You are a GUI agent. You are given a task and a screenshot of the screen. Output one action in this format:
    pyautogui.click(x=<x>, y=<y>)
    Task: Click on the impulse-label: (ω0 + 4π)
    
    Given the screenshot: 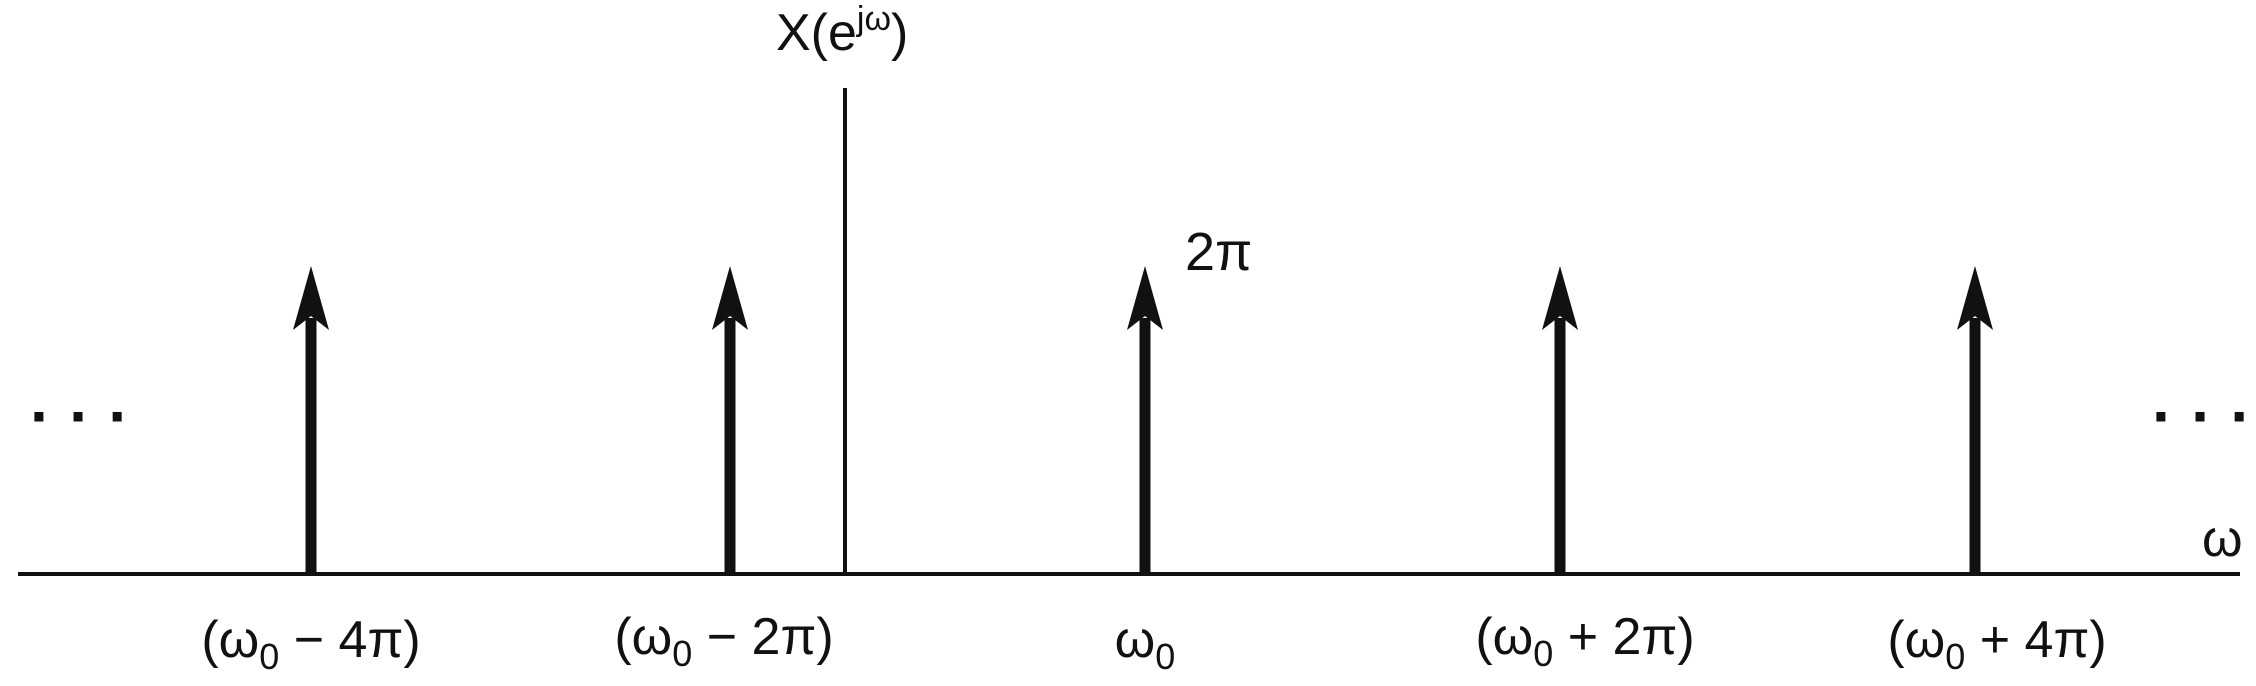 What is the action you would take?
    pyautogui.click(x=1996, y=644)
    